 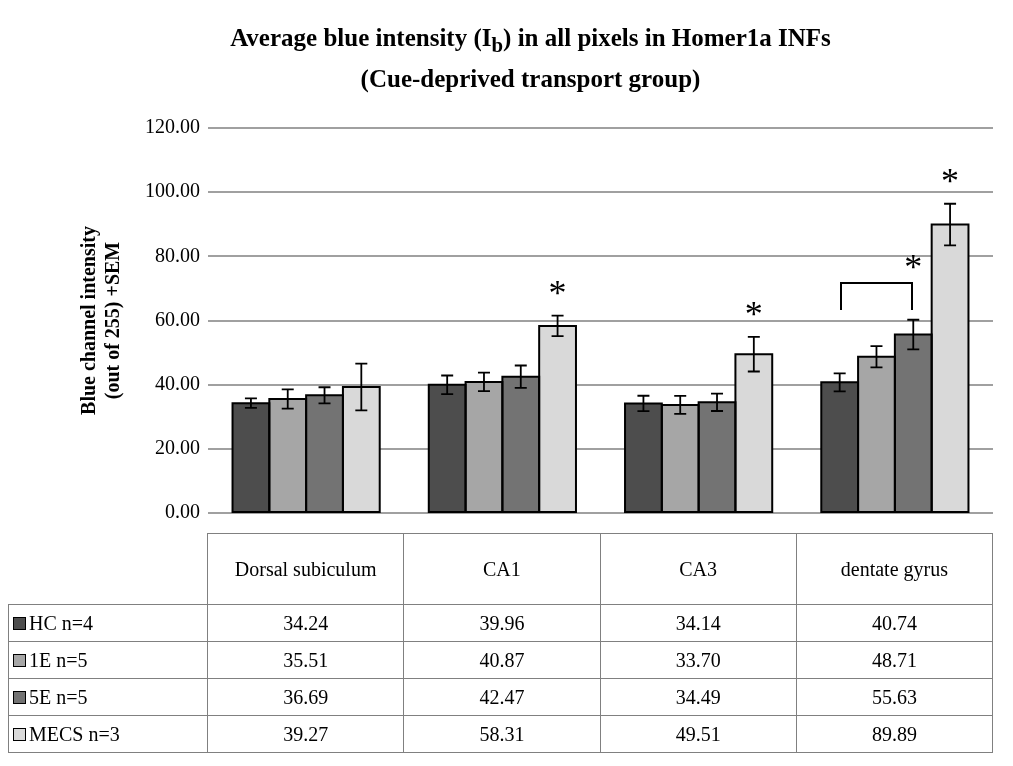 What do you see at coordinates (698, 697) in the screenshot?
I see `data-label: 34.49` at bounding box center [698, 697].